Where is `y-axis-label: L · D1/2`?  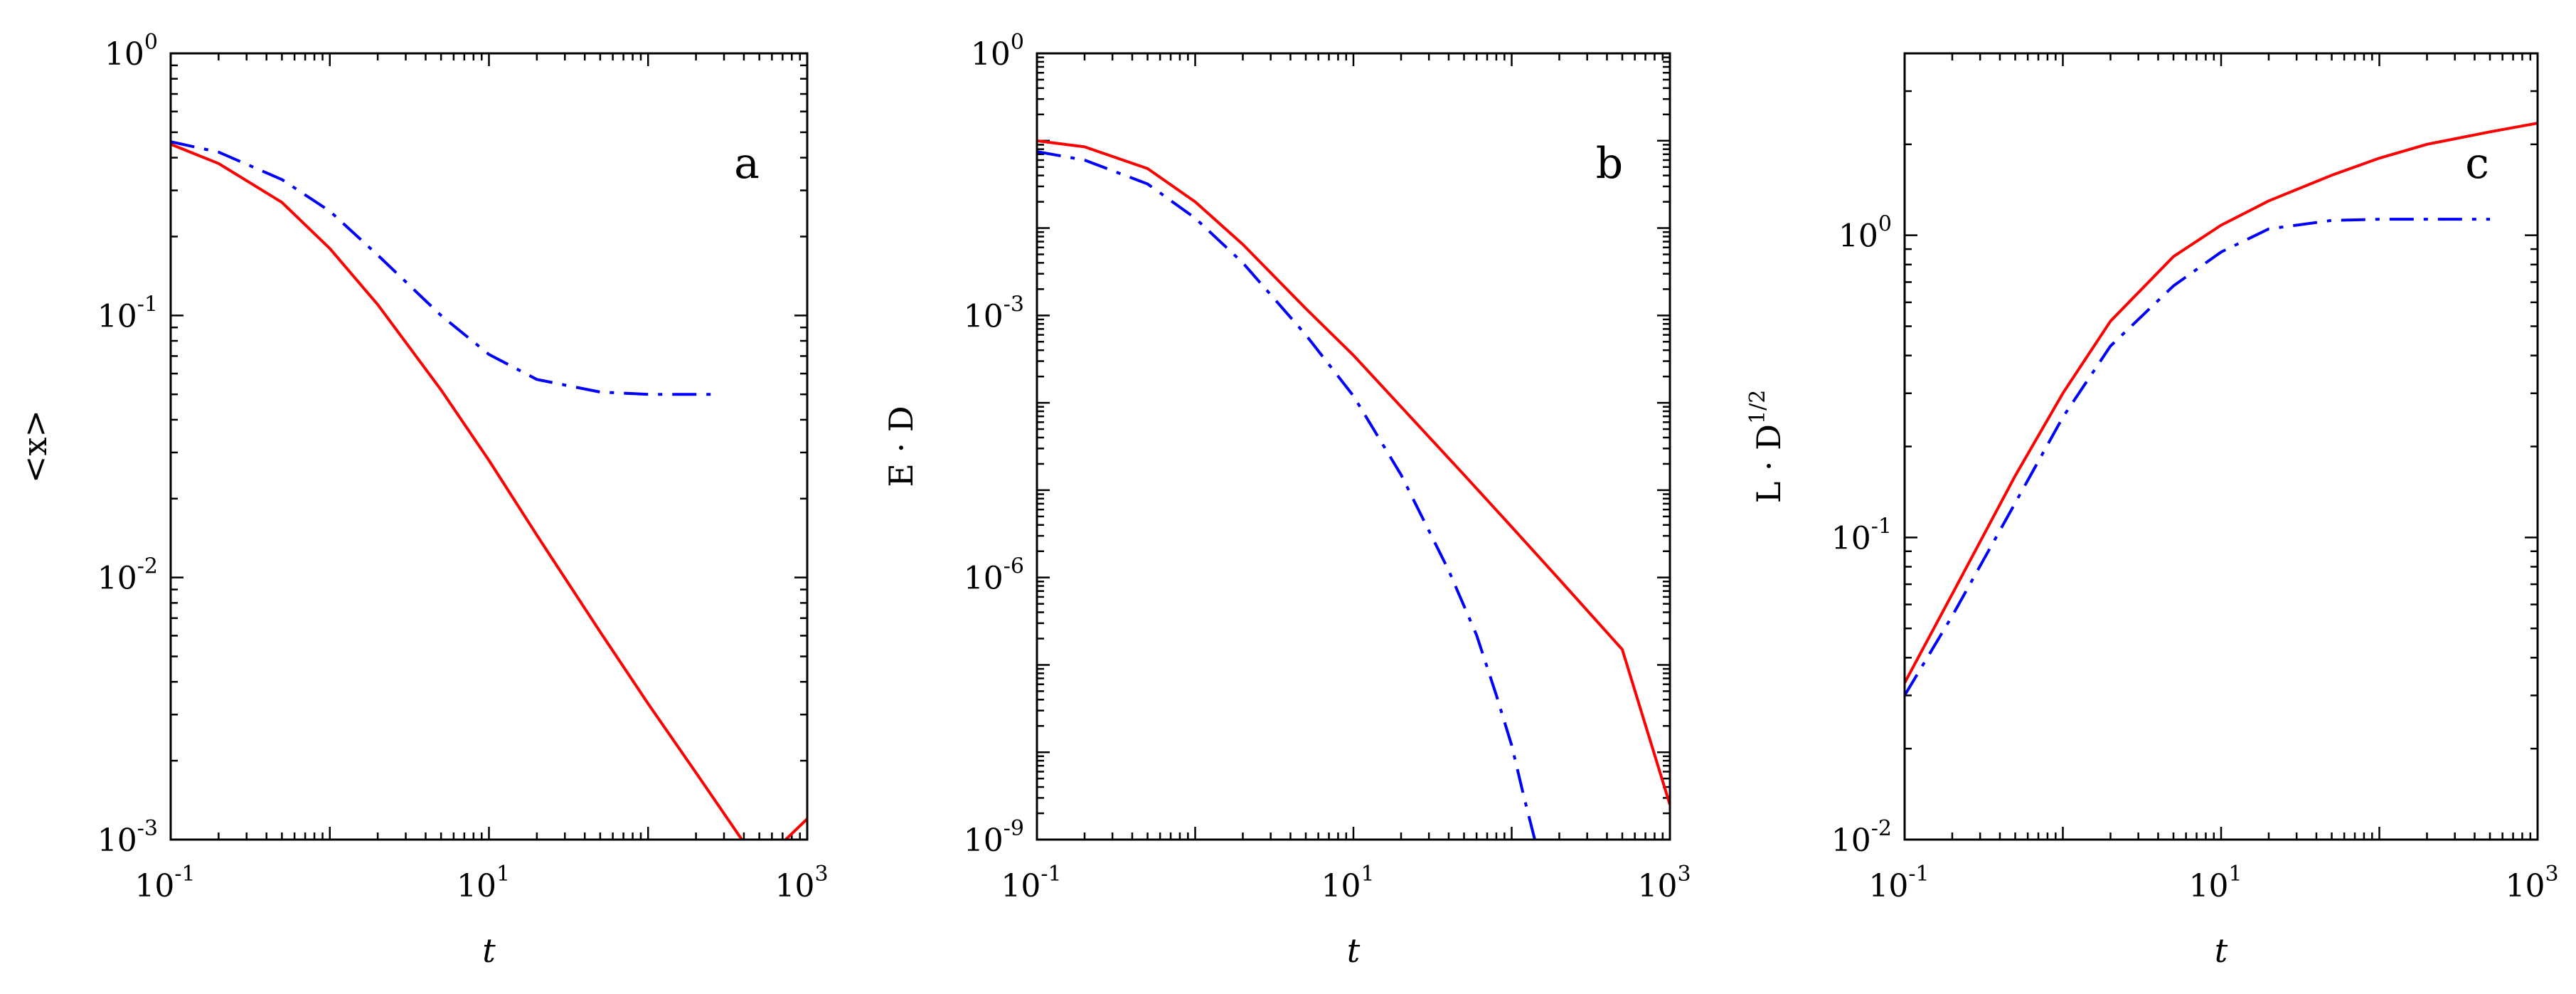
y-axis-label: L · D1/2 is located at coordinates (1766, 447).